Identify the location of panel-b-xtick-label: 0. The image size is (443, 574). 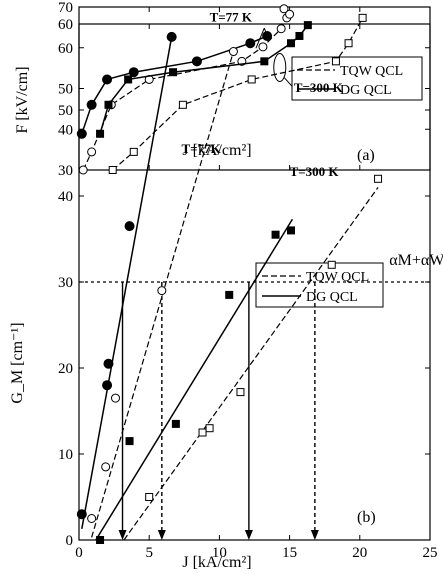
(79, 553).